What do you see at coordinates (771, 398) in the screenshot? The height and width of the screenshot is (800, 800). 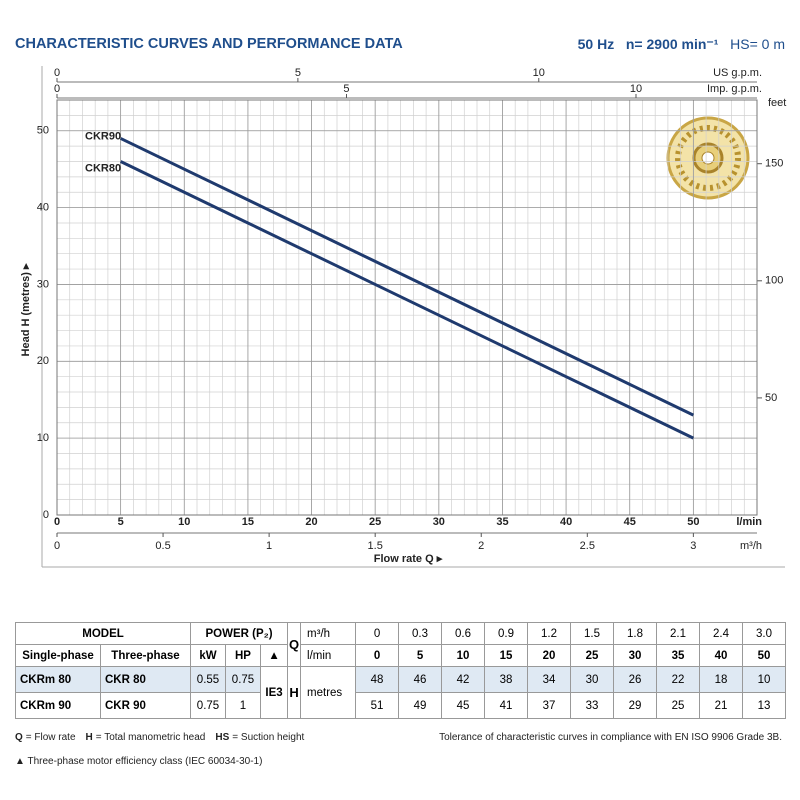 I see `y2-tick-label: 50` at bounding box center [771, 398].